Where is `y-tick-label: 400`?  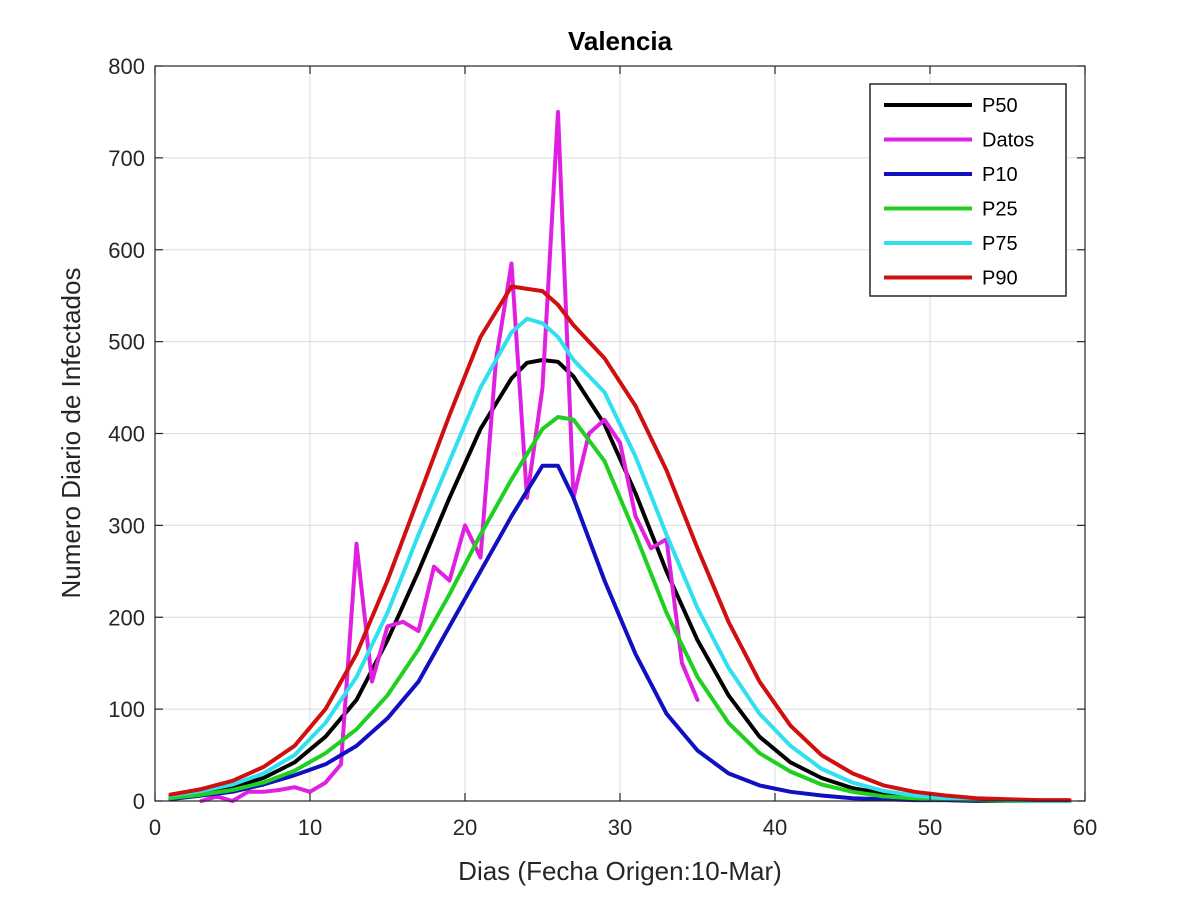
y-tick-label: 400 is located at coordinates (126, 434).